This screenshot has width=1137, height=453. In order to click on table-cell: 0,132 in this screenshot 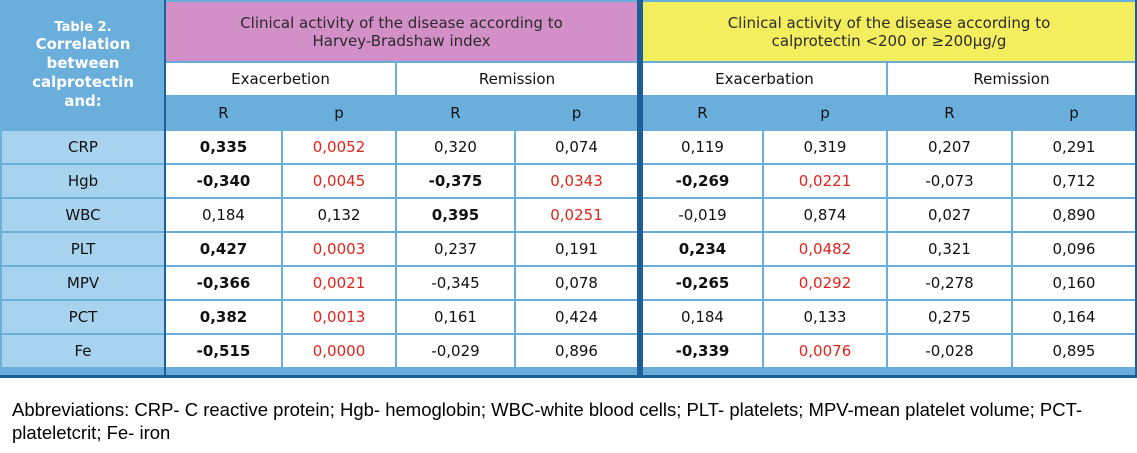, I will do `click(339, 215)`.